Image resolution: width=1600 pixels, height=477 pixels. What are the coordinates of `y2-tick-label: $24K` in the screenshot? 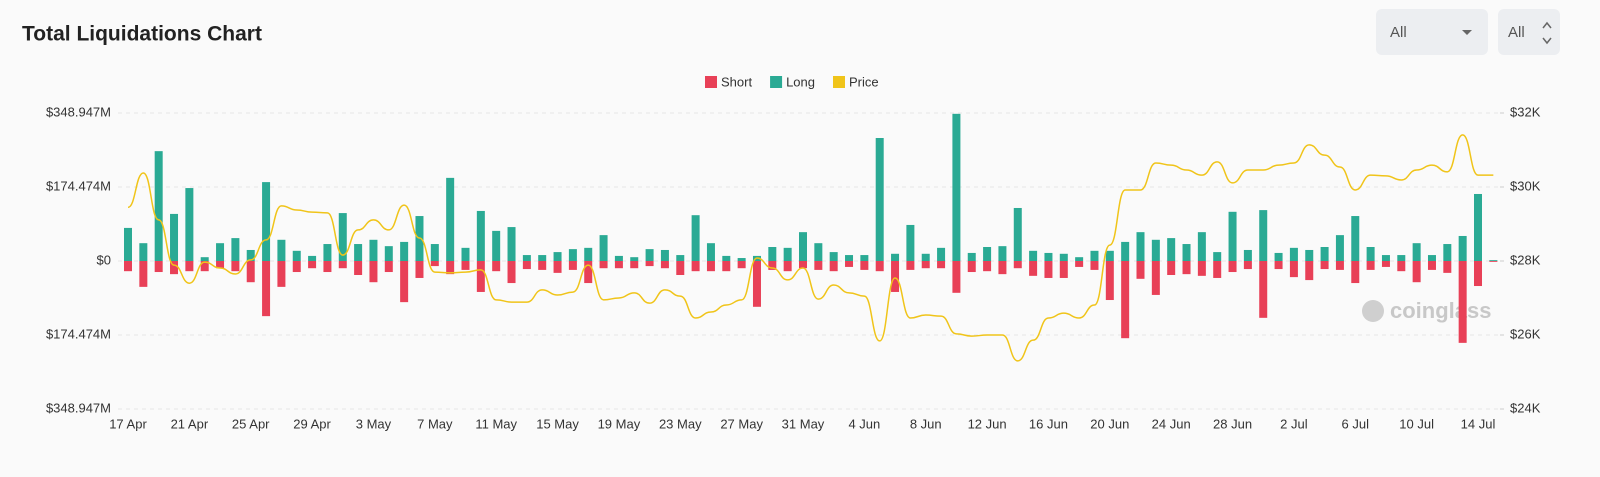 It's located at (1525, 407).